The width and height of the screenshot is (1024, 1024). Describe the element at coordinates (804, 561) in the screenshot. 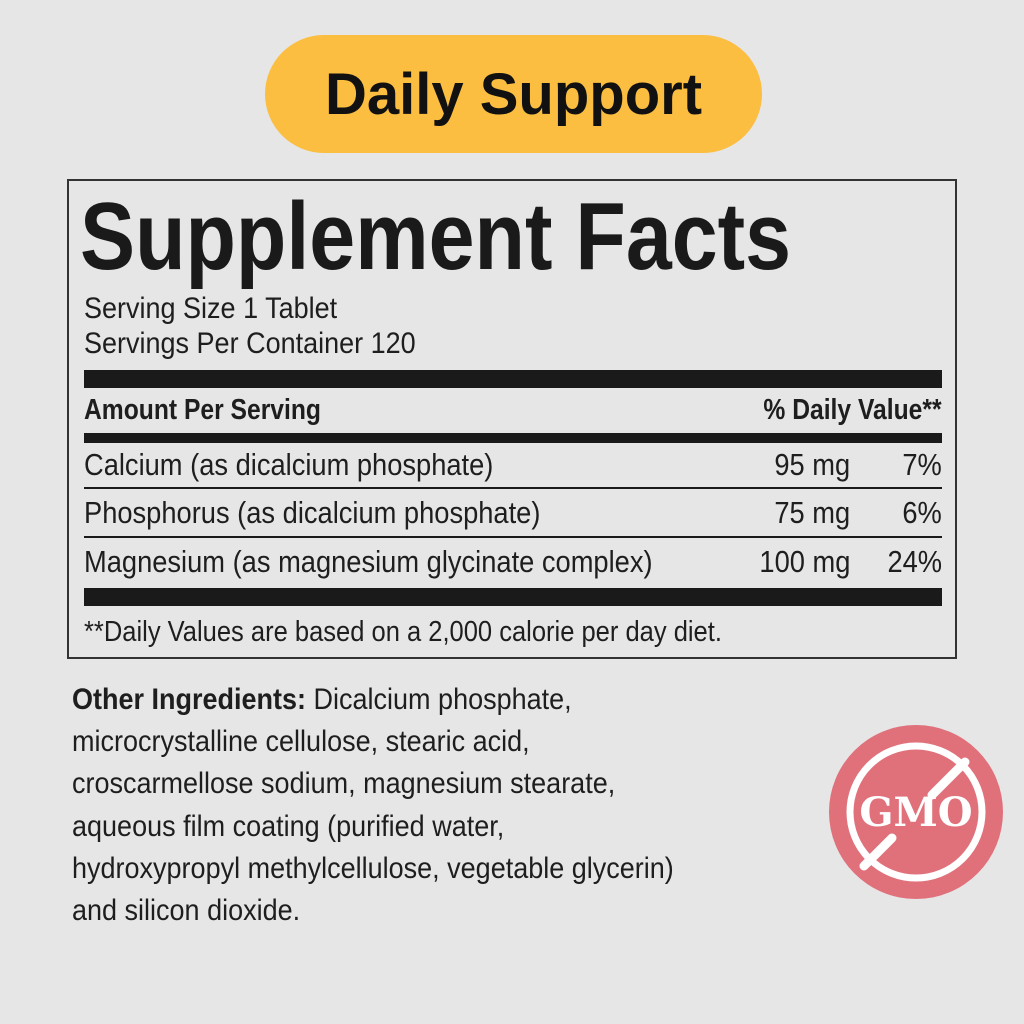

I see `nutrient-amount: 100 mg` at that location.